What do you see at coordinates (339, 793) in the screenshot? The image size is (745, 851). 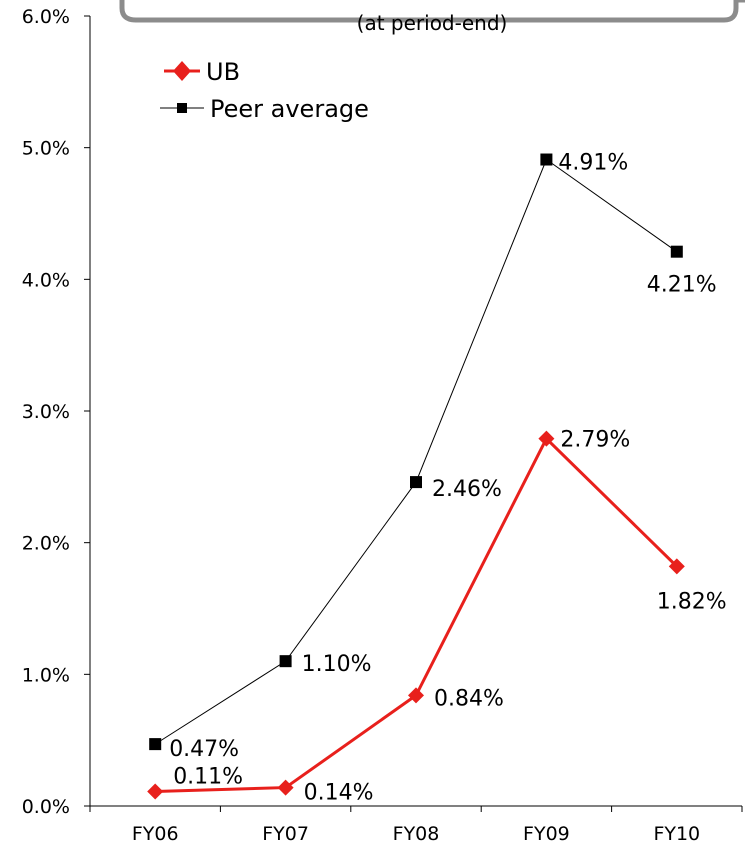 I see `ub-data-label: 0.14%` at bounding box center [339, 793].